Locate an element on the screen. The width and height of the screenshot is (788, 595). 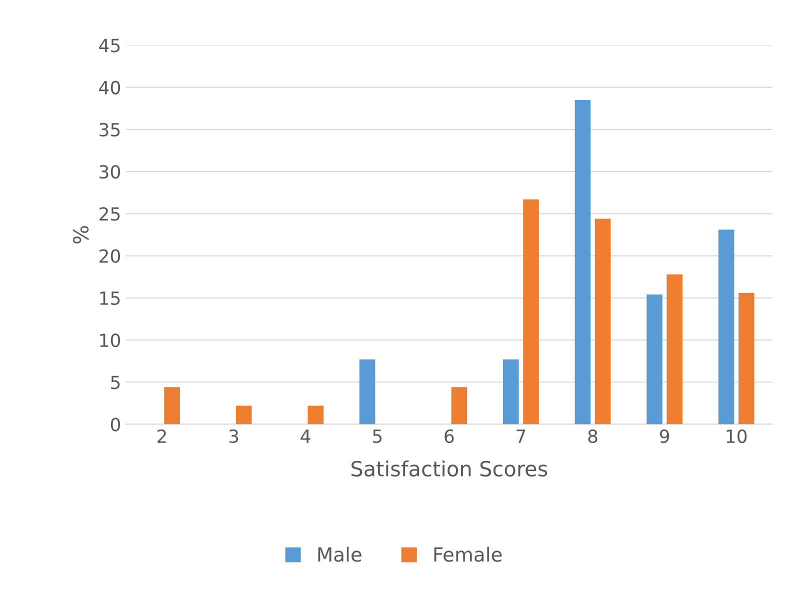
y-axis-title: % is located at coordinates (80, 235).